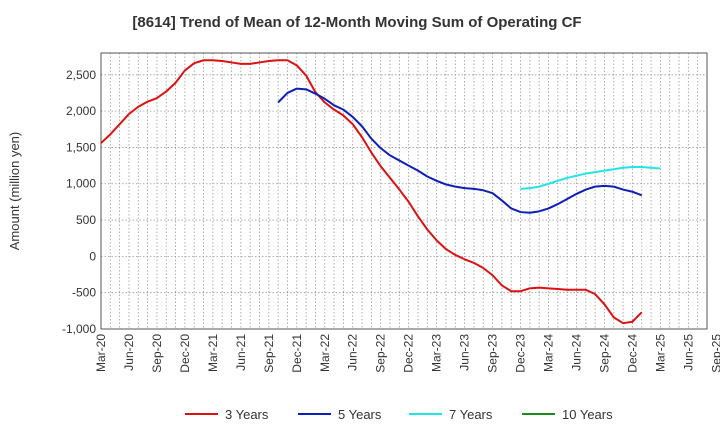  Describe the element at coordinates (604, 353) in the screenshot. I see `x-tick-label: Sep-24` at that location.